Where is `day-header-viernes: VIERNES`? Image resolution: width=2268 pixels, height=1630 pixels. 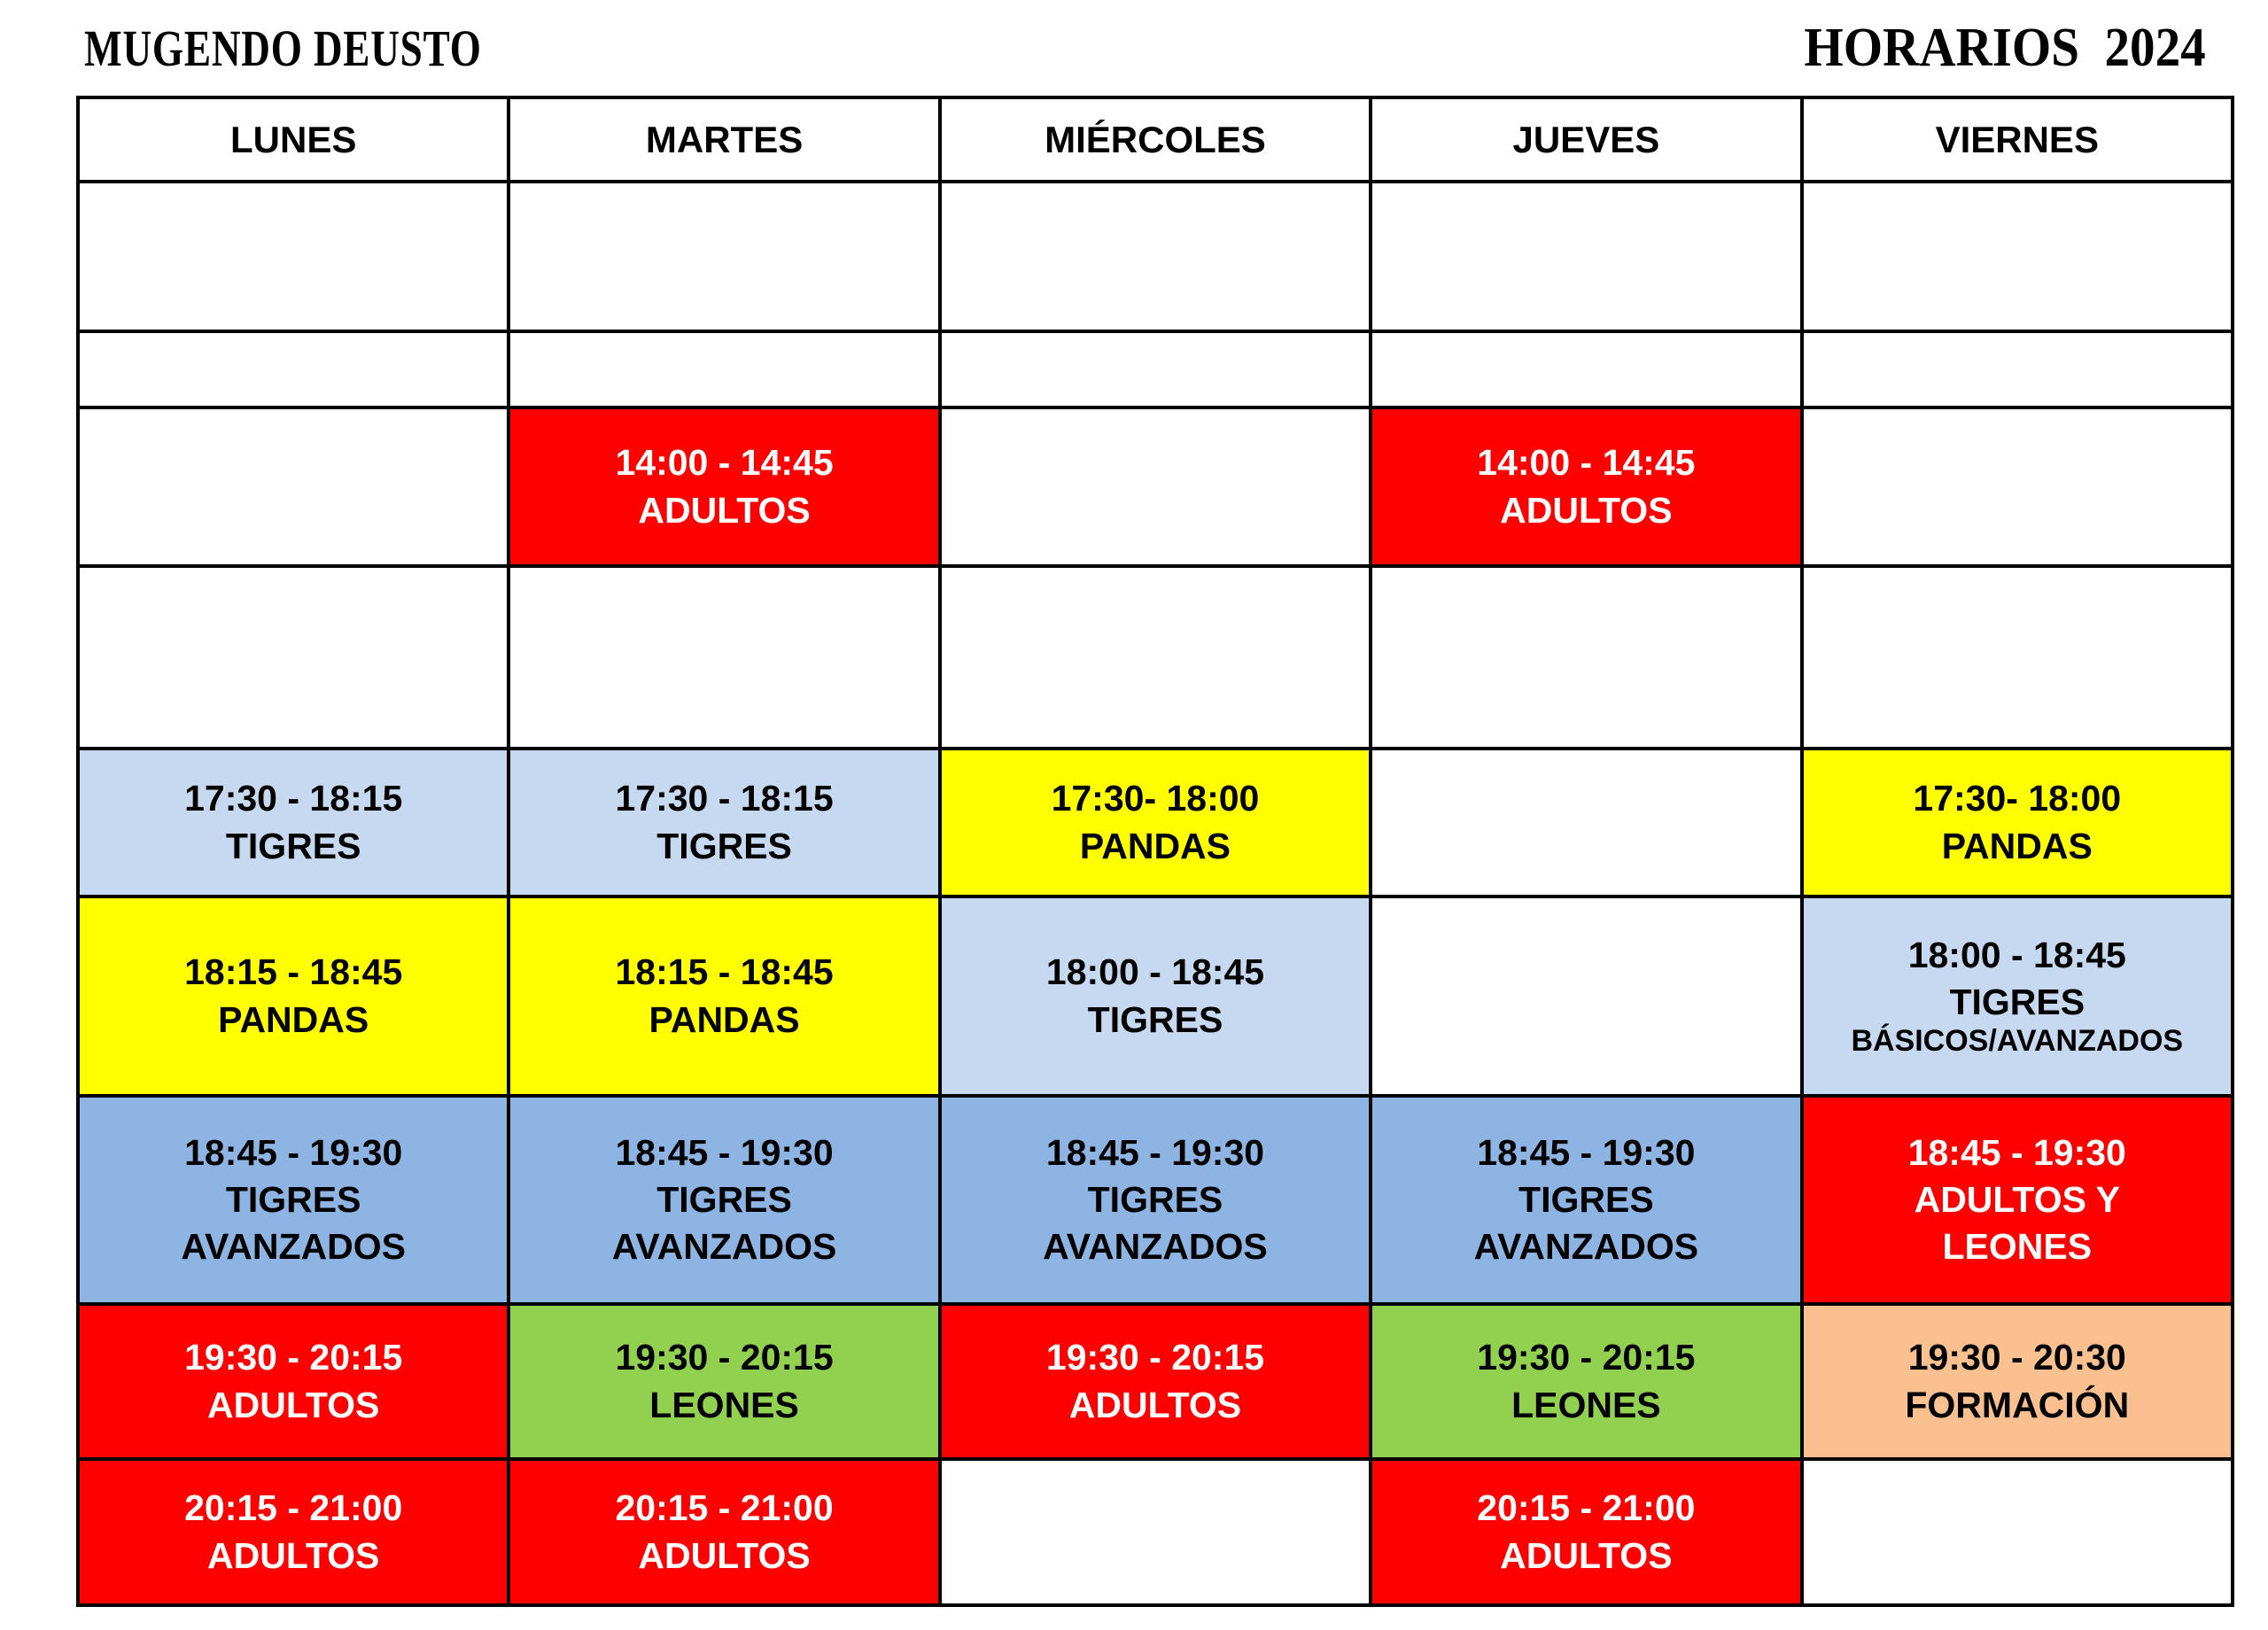
day-header-viernes: VIERNES is located at coordinates (2017, 139).